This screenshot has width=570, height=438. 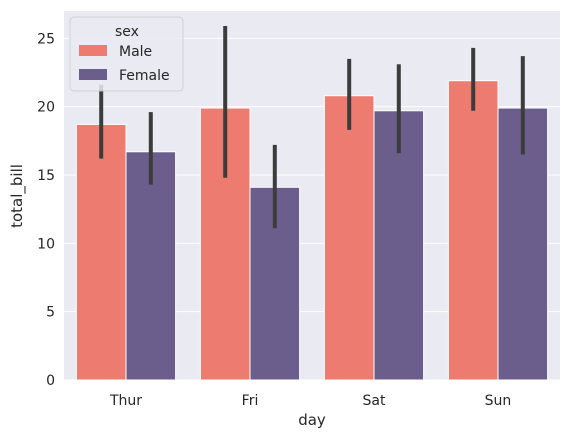 What do you see at coordinates (101, 252) in the screenshot?
I see `bar-male-thur` at bounding box center [101, 252].